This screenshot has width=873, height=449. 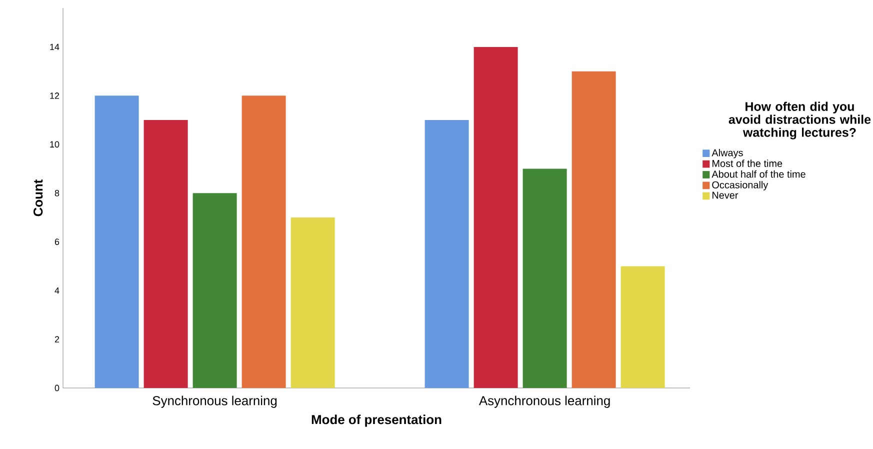 I want to click on legend-label: Always, so click(x=727, y=153).